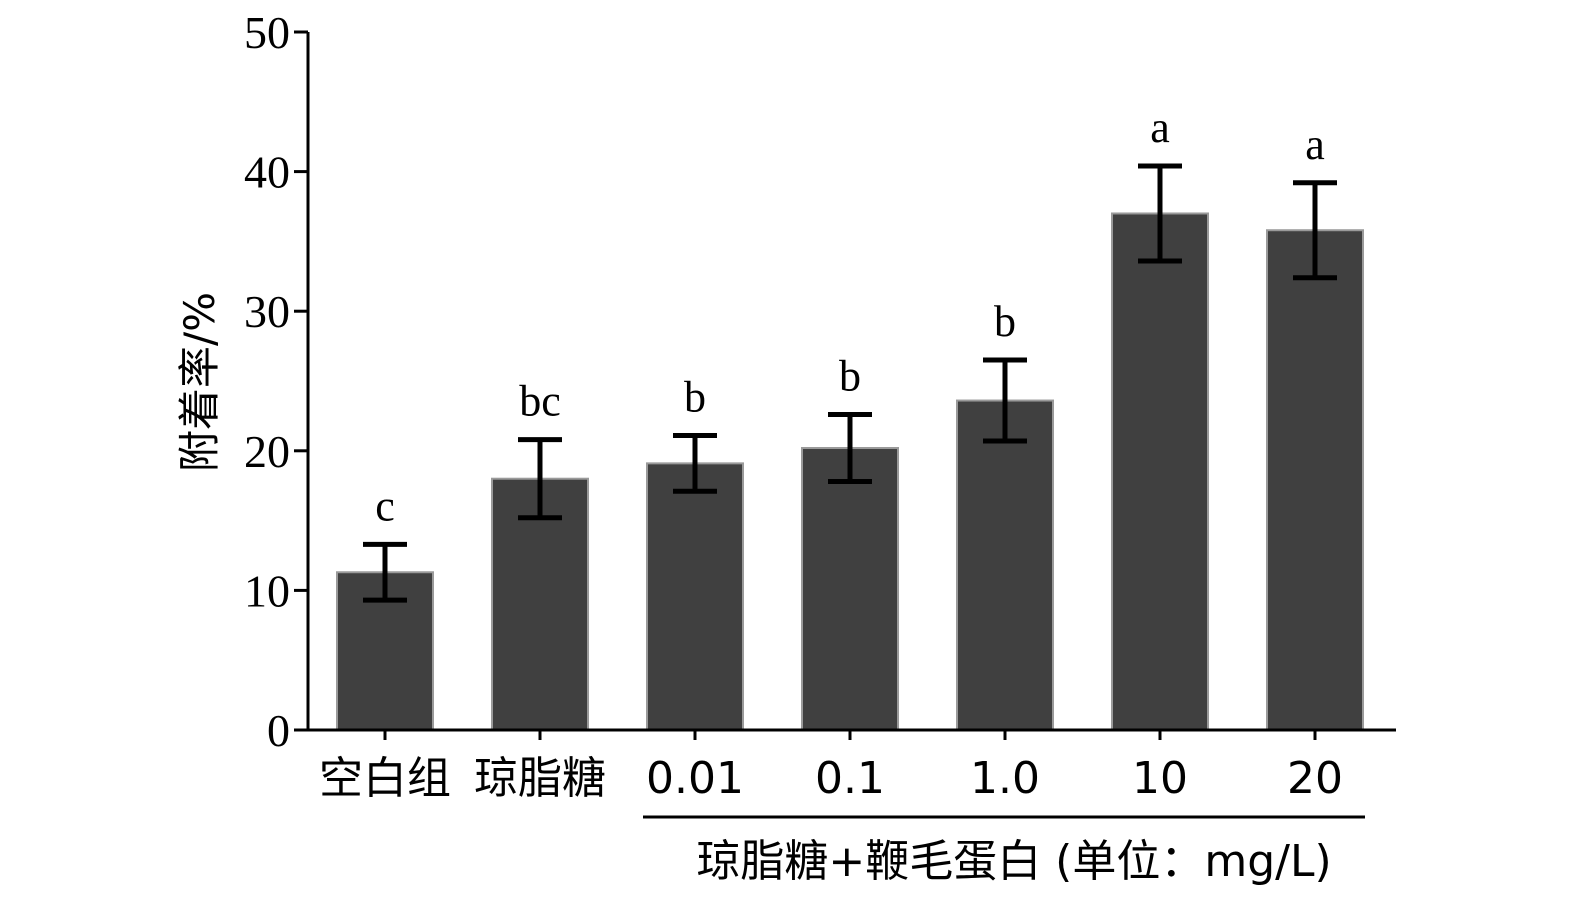 The width and height of the screenshot is (1575, 903). What do you see at coordinates (267, 451) in the screenshot?
I see `y-tick-label-2: 20` at bounding box center [267, 451].